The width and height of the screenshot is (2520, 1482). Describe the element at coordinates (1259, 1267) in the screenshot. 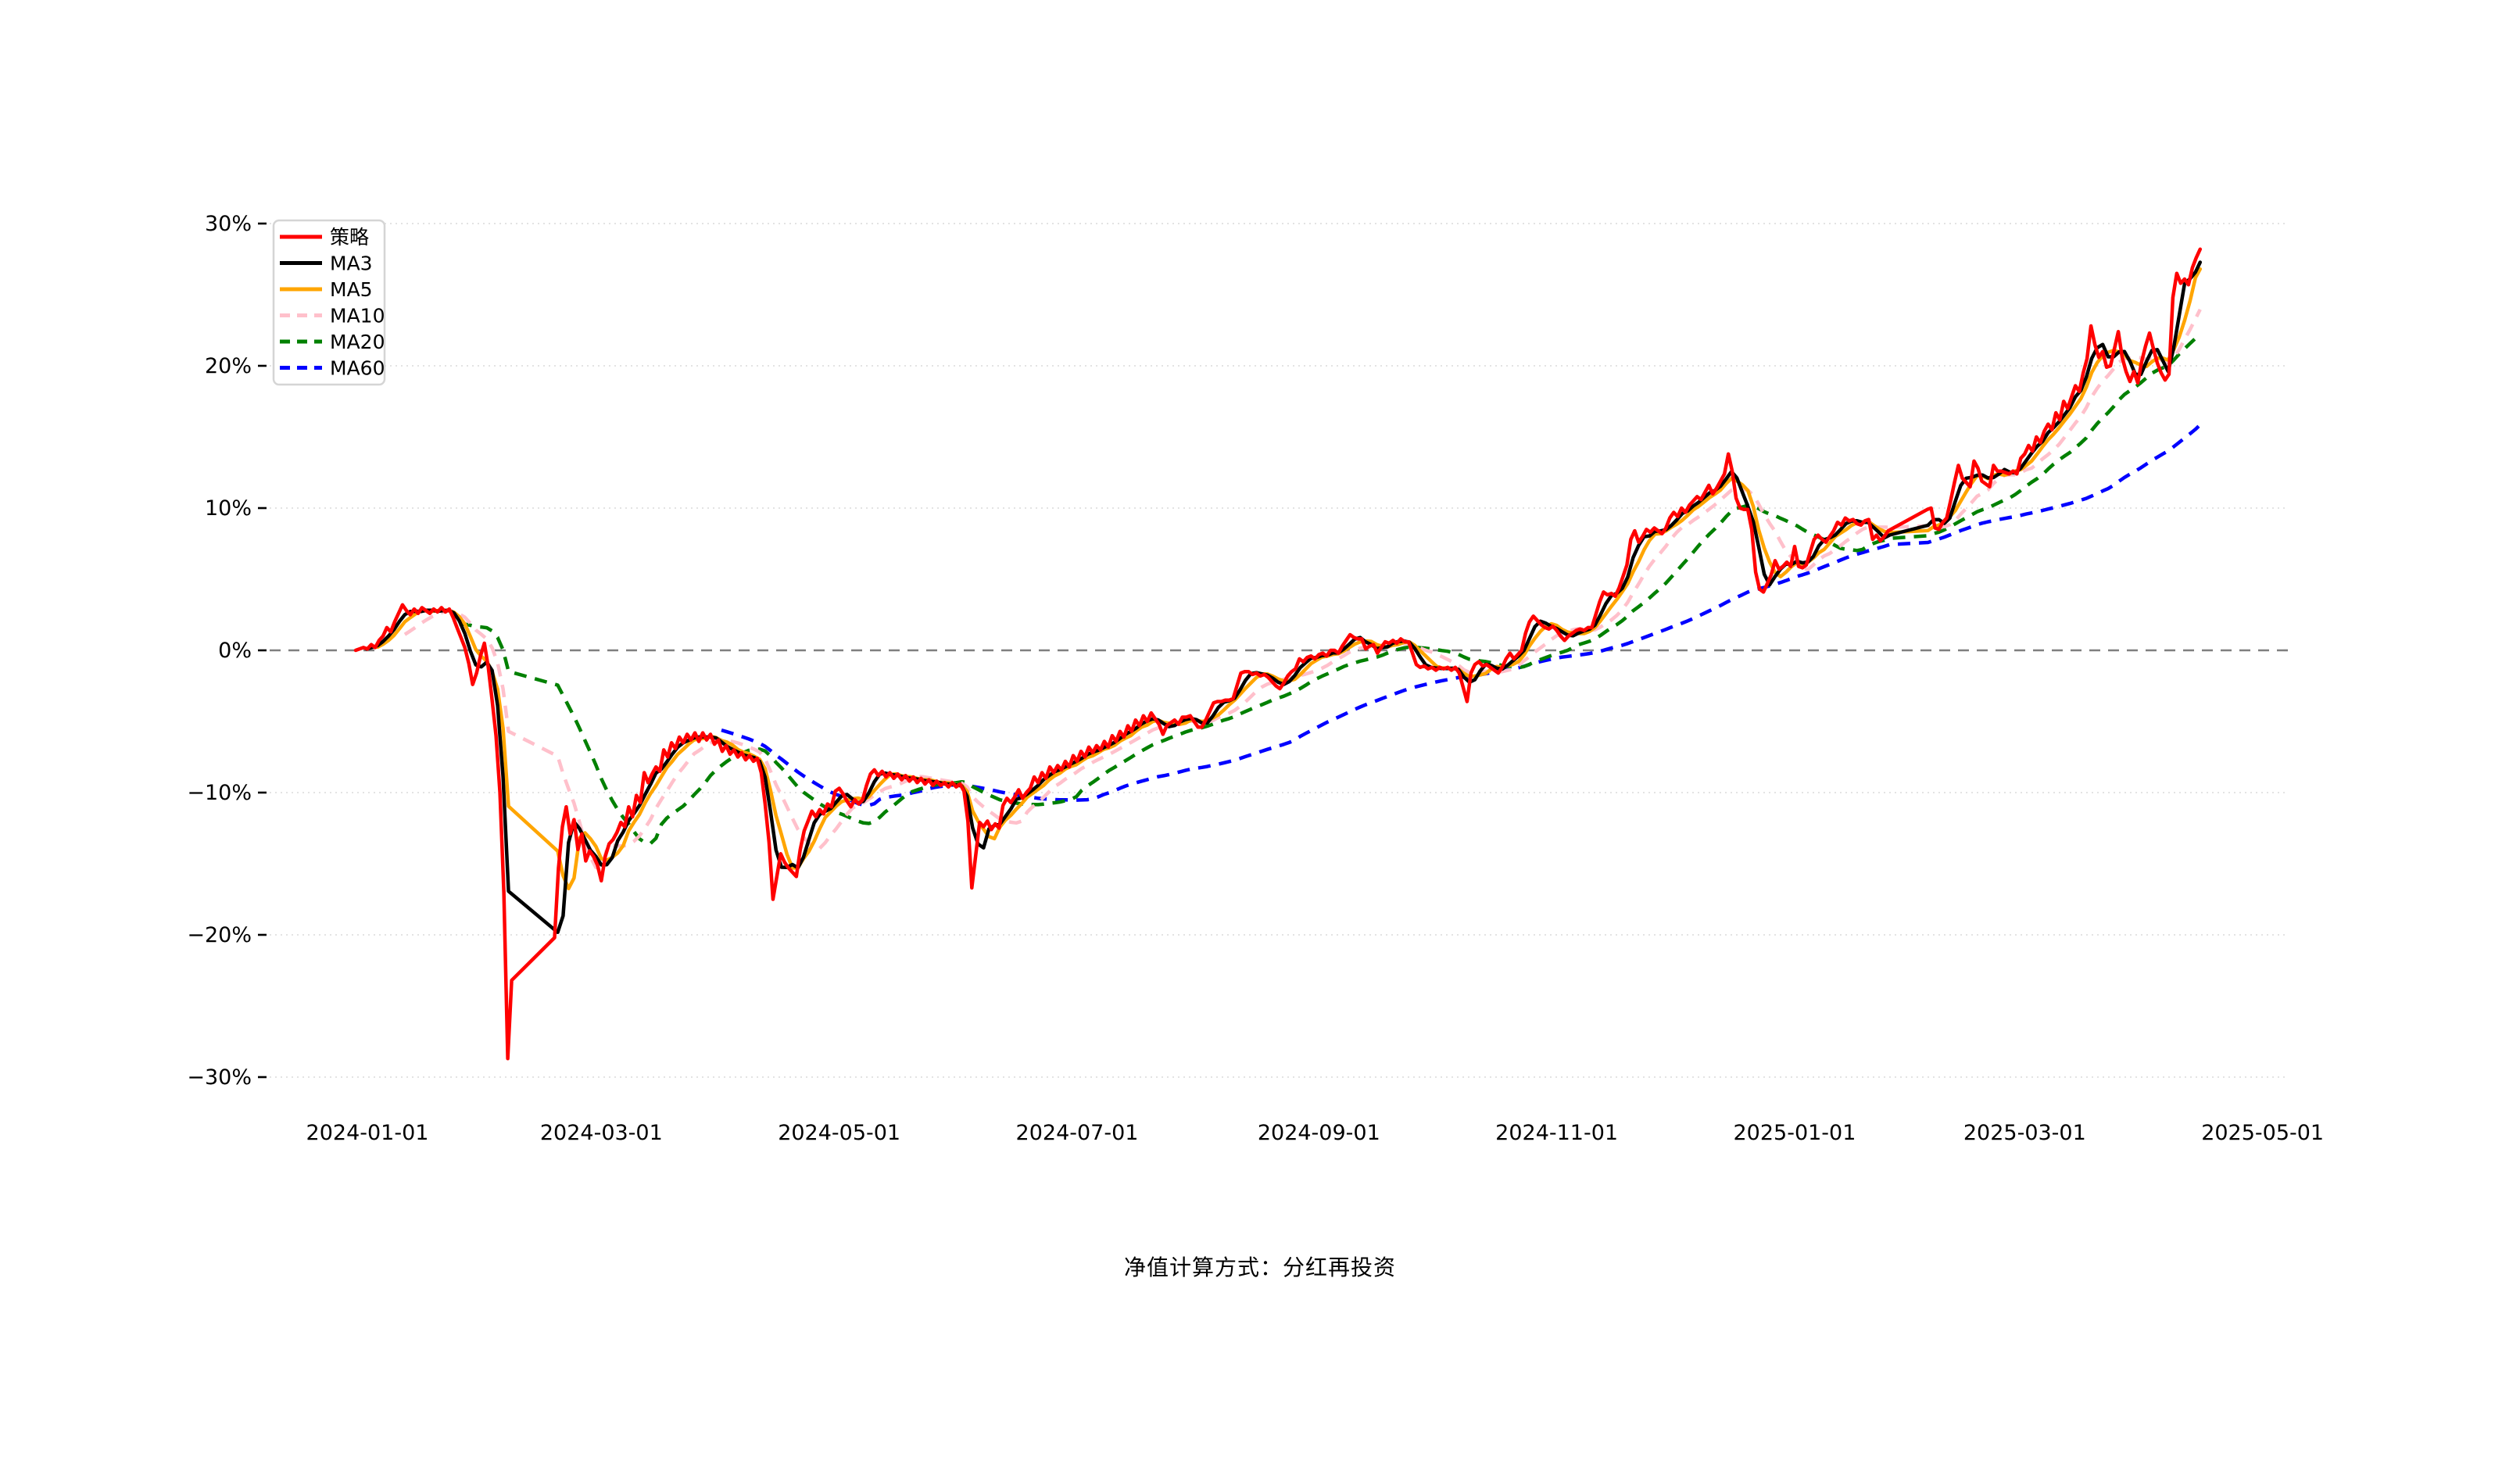

I see `footer-note: 净值计算方式：分红再投资` at that location.